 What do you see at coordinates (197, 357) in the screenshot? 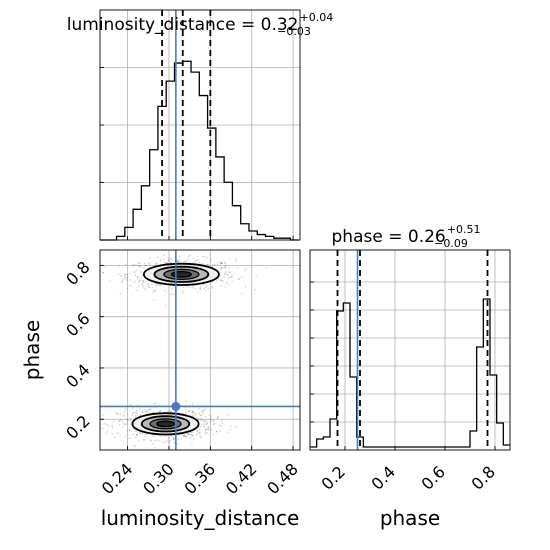
I see `joint-ticks` at bounding box center [197, 357].